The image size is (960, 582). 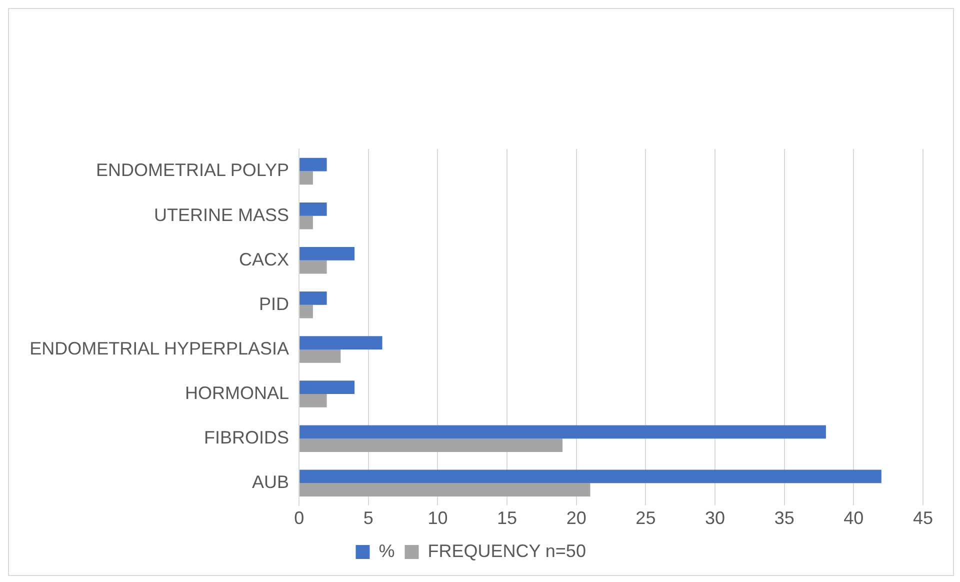 What do you see at coordinates (271, 482) in the screenshot?
I see `y-tick-label: AUB` at bounding box center [271, 482].